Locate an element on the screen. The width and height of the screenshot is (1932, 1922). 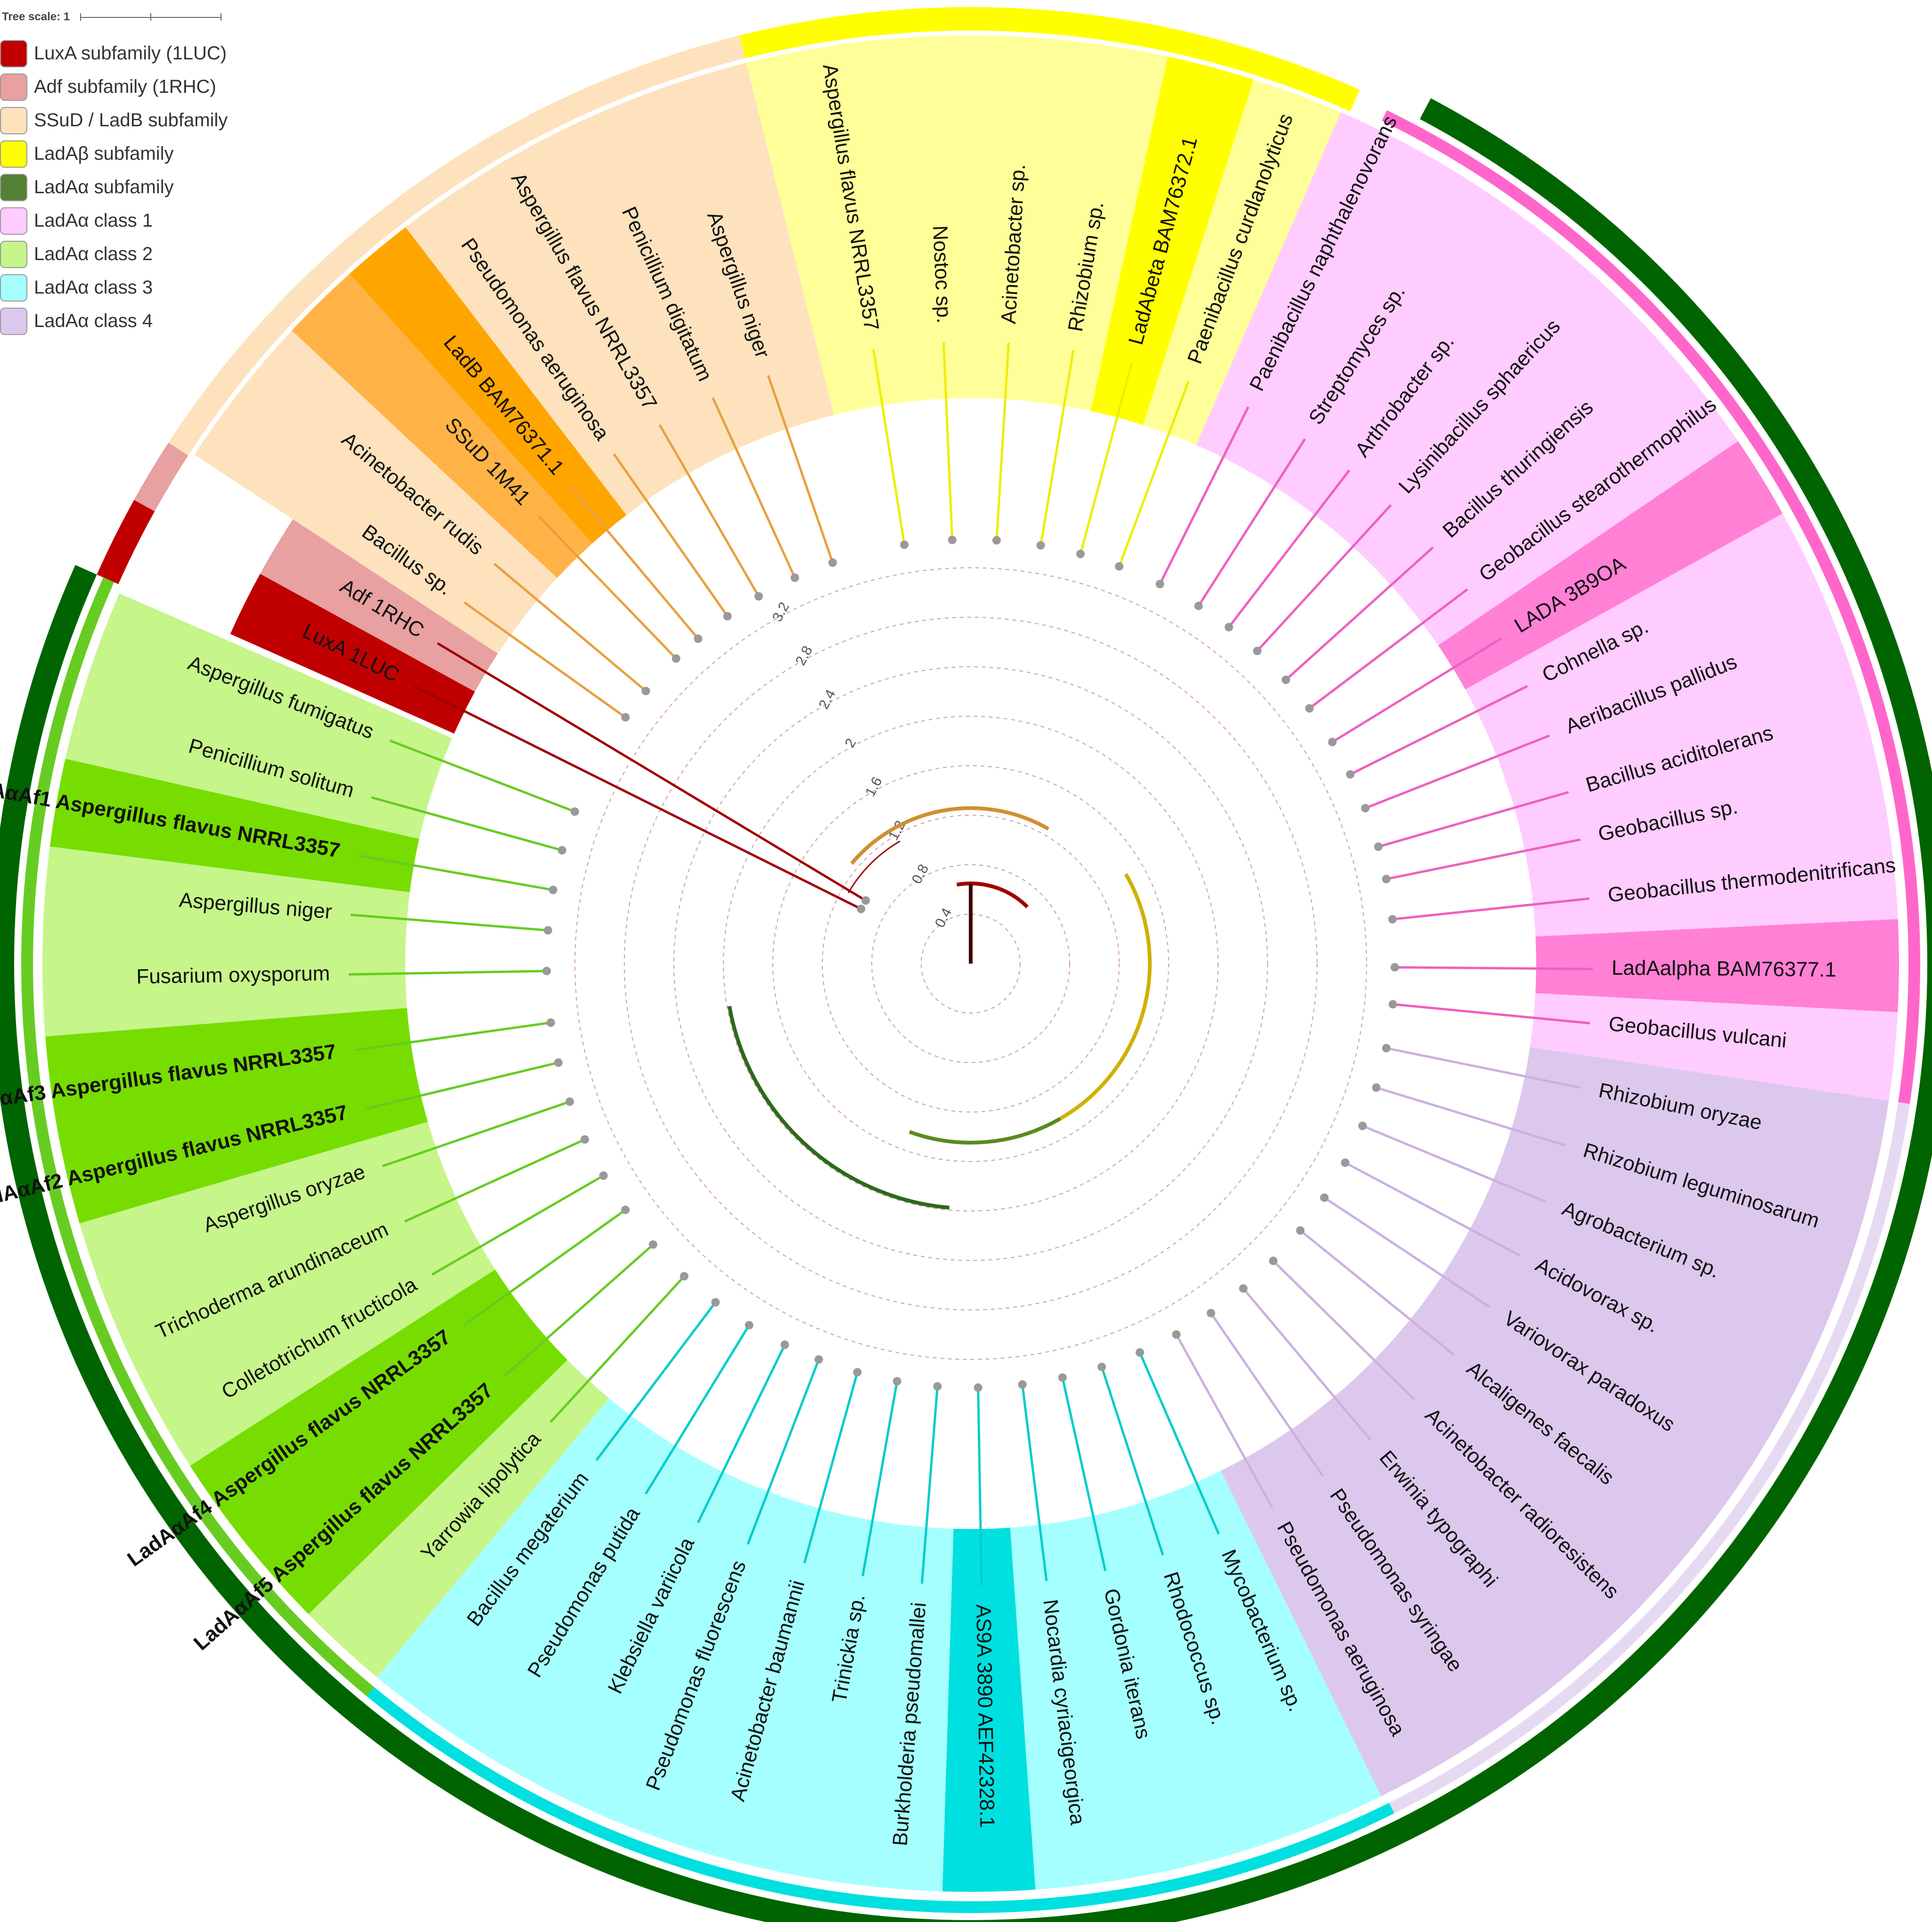
legend-label: LadAα subfamily is located at coordinates (104, 187).